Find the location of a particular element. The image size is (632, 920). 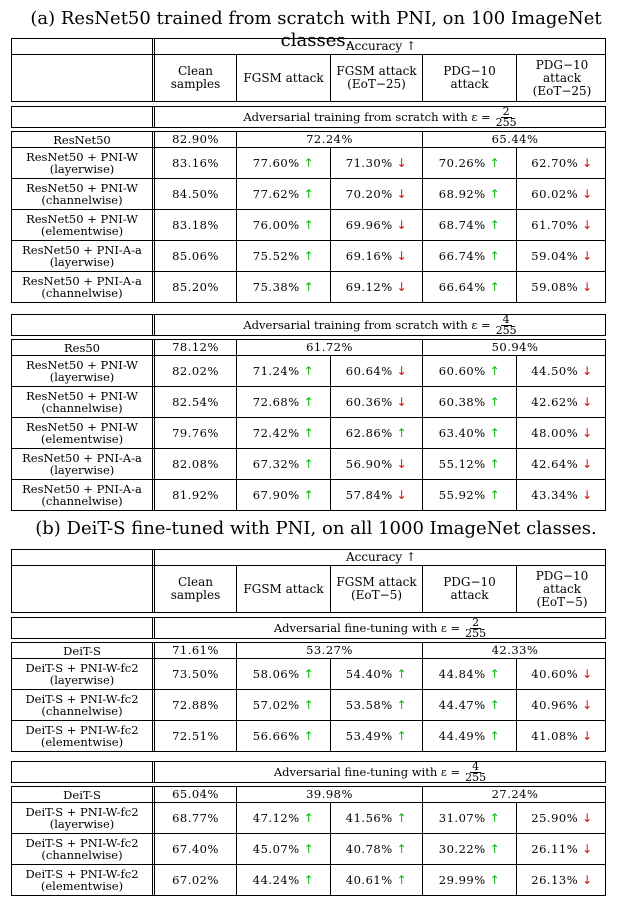

value-text: 58.06% is located at coordinates (276, 673).